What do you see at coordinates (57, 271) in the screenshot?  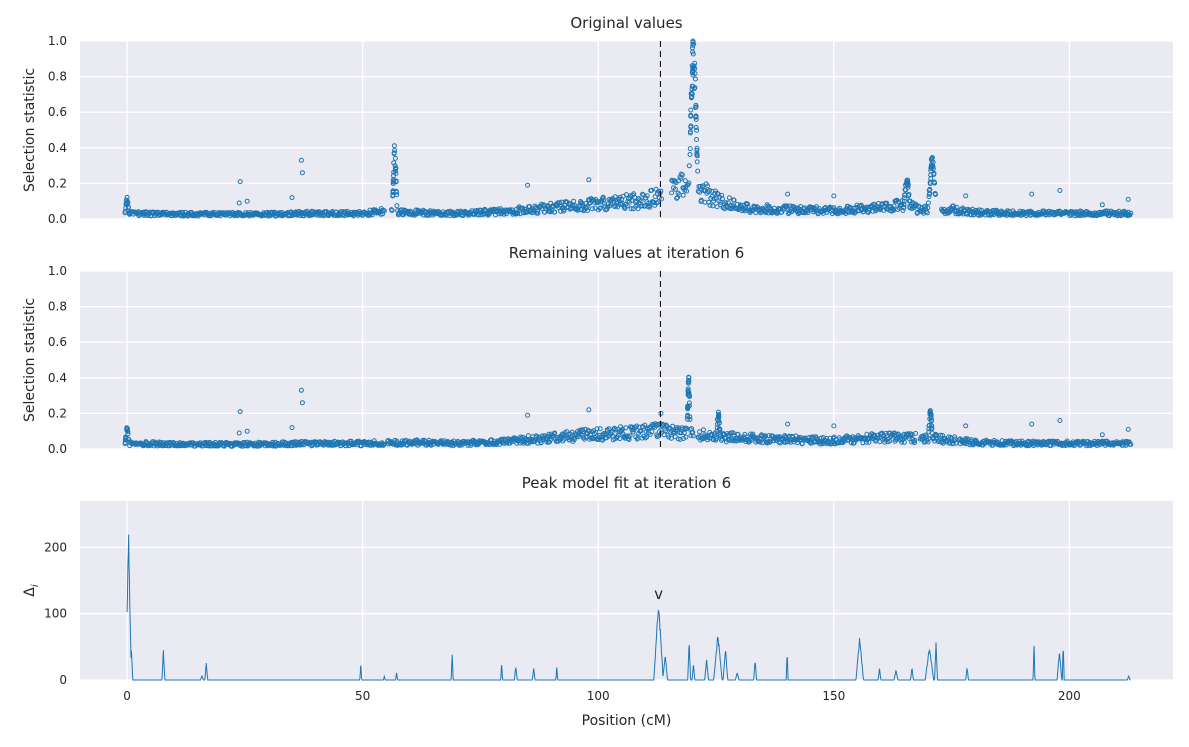 I see `y-tick-label: 1.0` at bounding box center [57, 271].